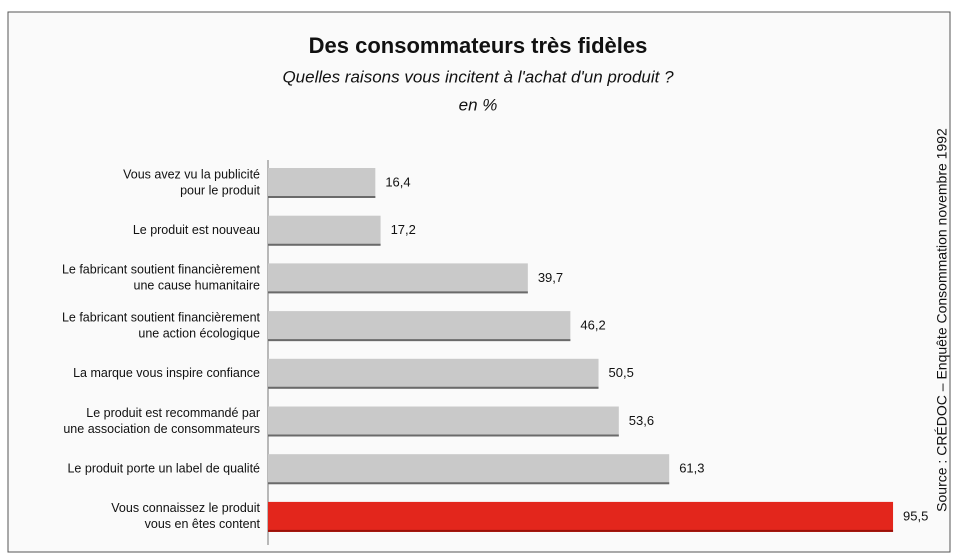  Describe the element at coordinates (173, 413) in the screenshot. I see `category-label: Le produit est recommandé par` at that location.